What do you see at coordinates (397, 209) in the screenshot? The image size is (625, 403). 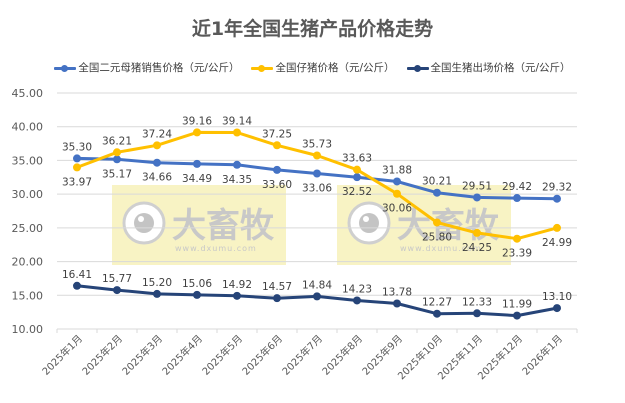 I see `data-label: 30.06` at bounding box center [397, 209].